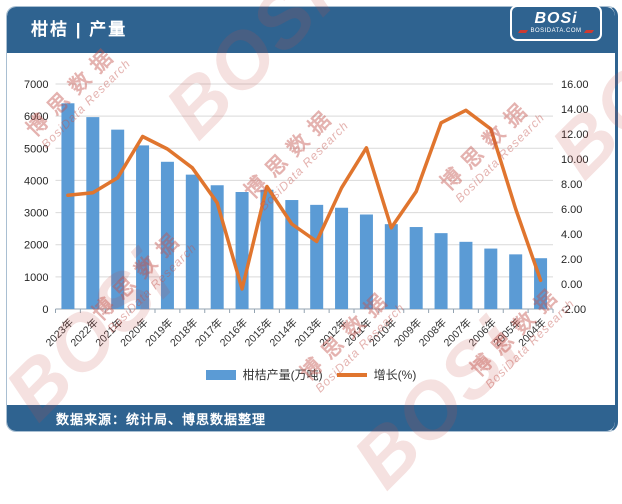 Image resolution: width=622 pixels, height=504 pixels. Describe the element at coordinates (575, 160) in the screenshot. I see `right-axis-tick-label: 10.00` at that location.